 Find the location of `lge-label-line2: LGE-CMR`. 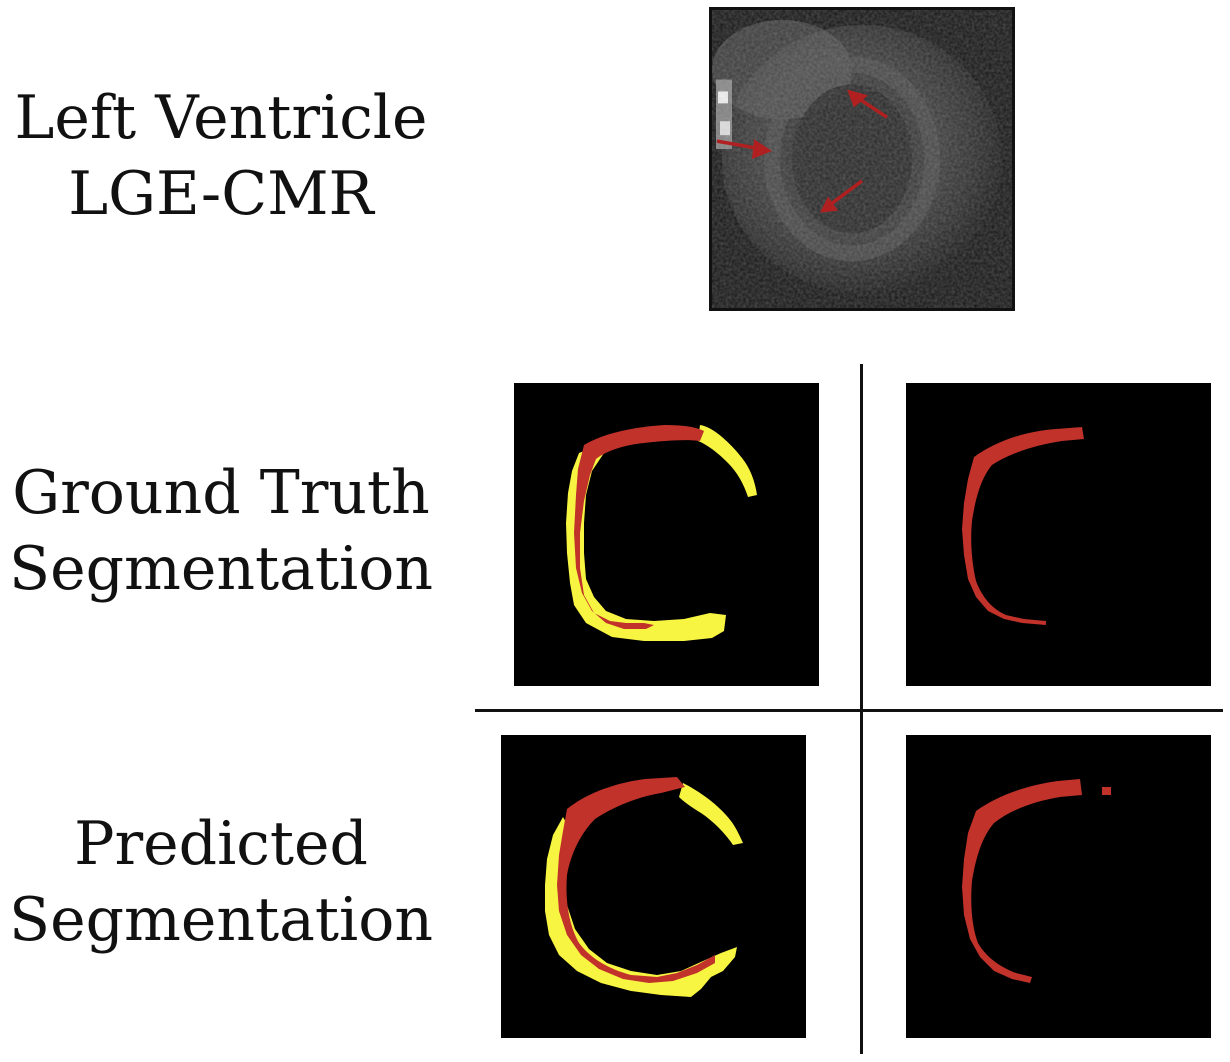

lge-label-line2: LGE-CMR is located at coordinates (221, 194).